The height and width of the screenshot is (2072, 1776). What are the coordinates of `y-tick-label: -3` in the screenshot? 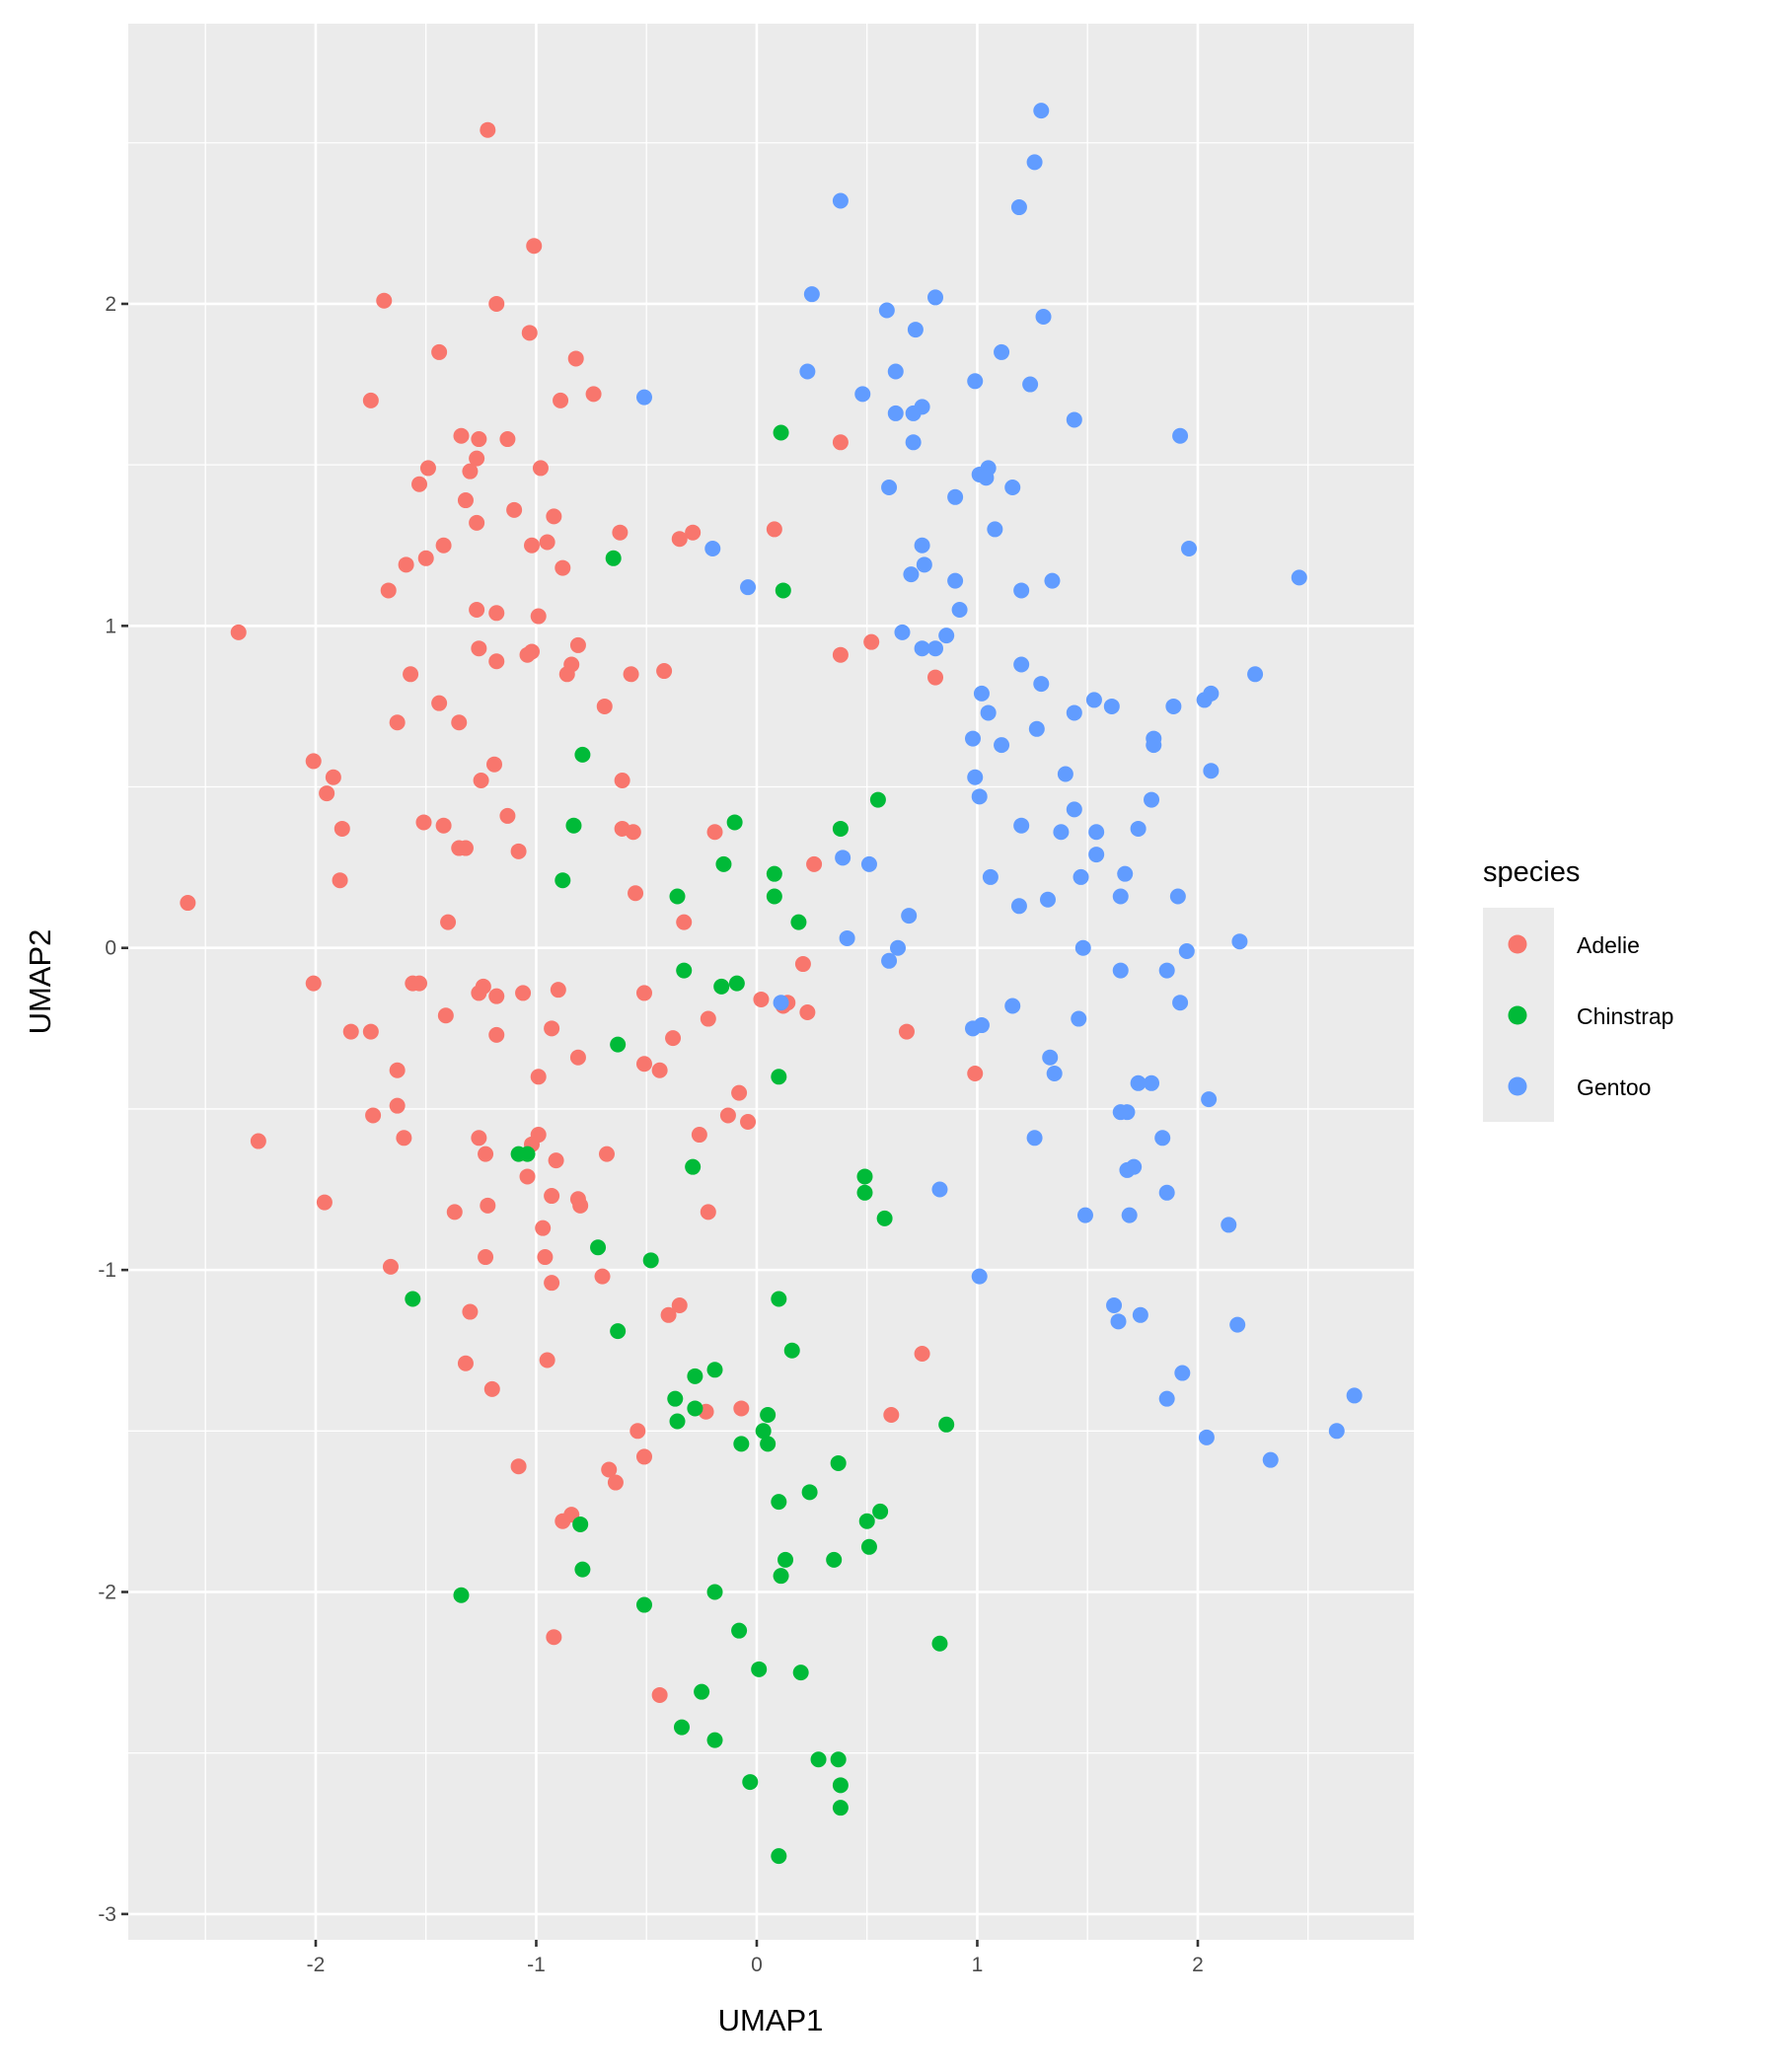 It's located at (107, 1914).